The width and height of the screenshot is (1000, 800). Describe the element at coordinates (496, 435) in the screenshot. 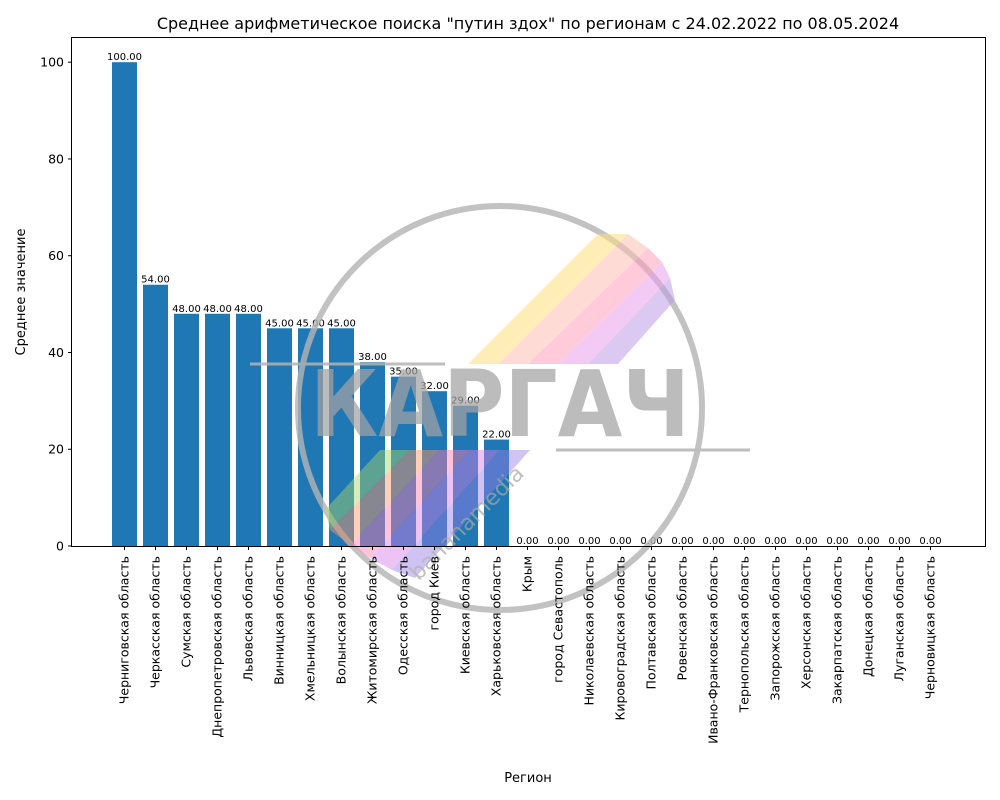

I see `bar-value-label: 22.00` at that location.